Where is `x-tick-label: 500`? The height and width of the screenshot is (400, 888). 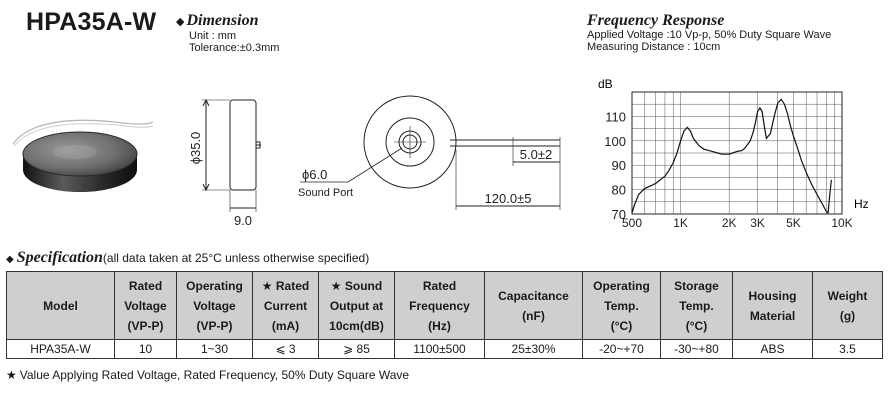
x-tick-label: 500 is located at coordinates (632, 223).